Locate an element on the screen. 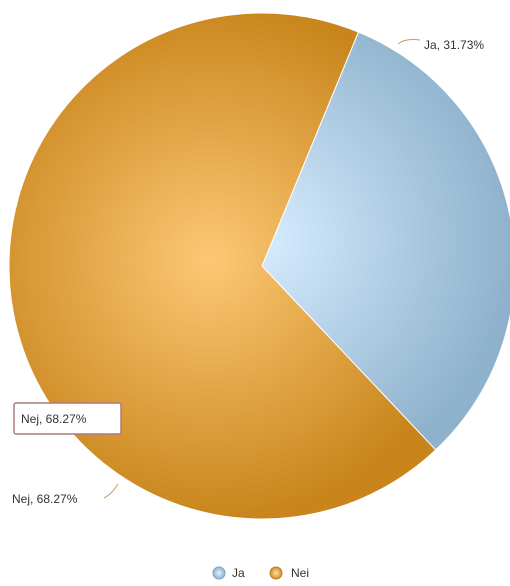 The height and width of the screenshot is (586, 510). legend-marker-ja is located at coordinates (219, 573).